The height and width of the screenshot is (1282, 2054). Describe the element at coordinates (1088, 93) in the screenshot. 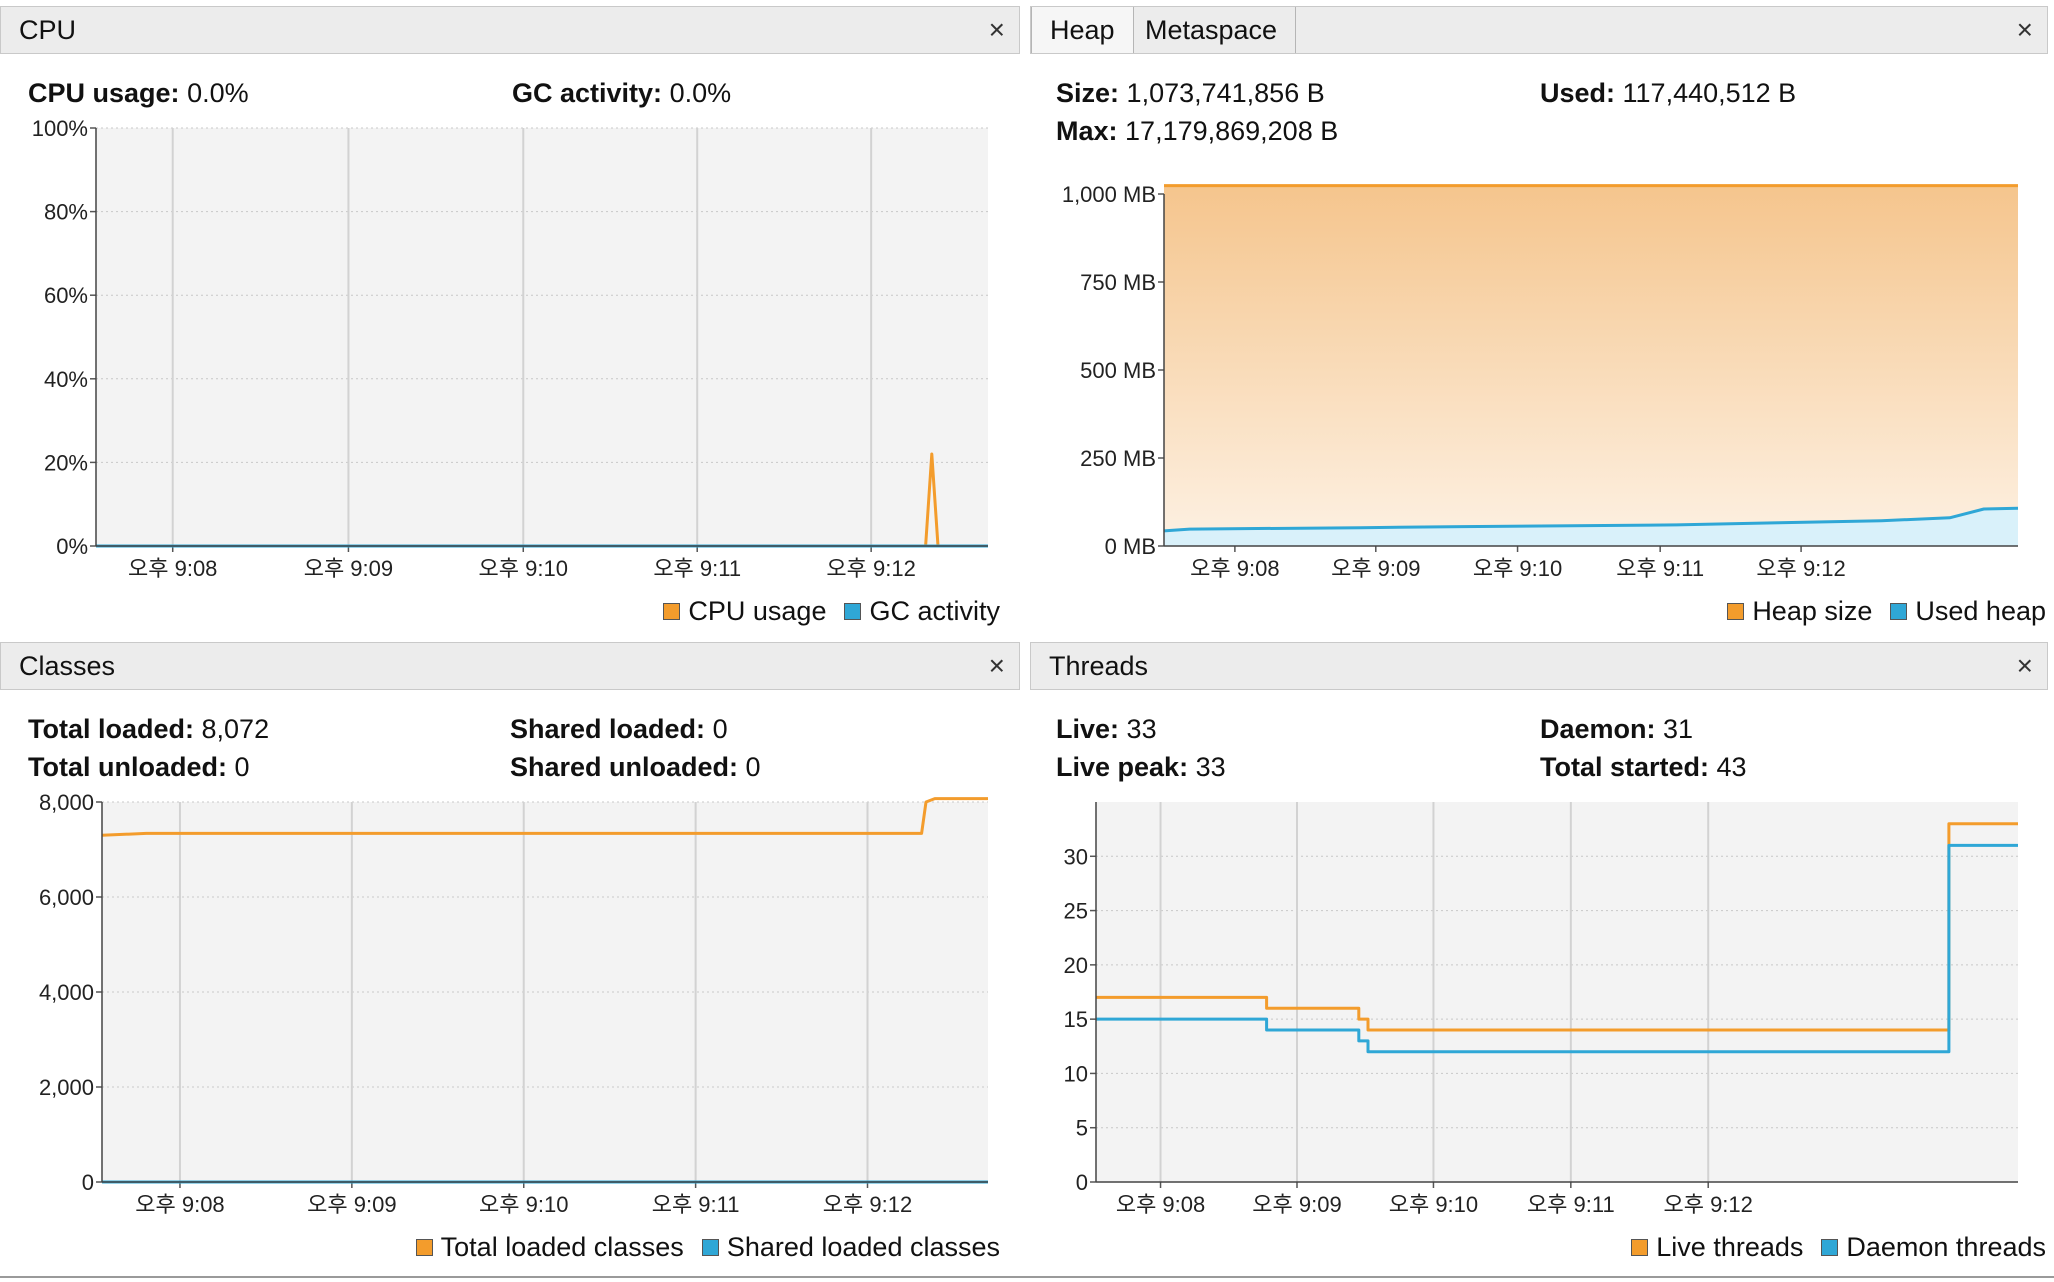

I see `heap-size-label: Size:` at that location.